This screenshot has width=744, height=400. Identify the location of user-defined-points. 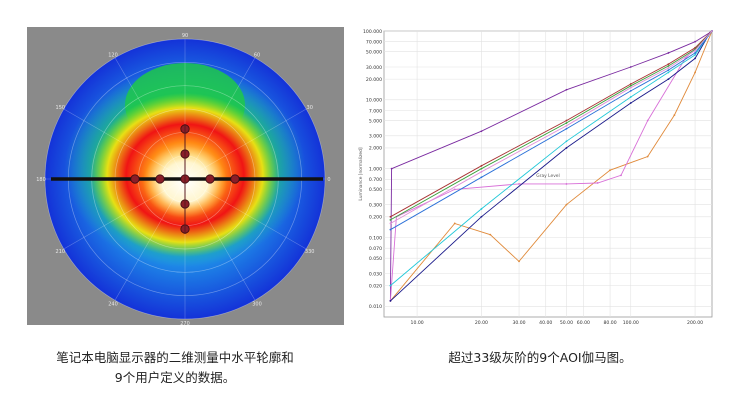
(185, 179).